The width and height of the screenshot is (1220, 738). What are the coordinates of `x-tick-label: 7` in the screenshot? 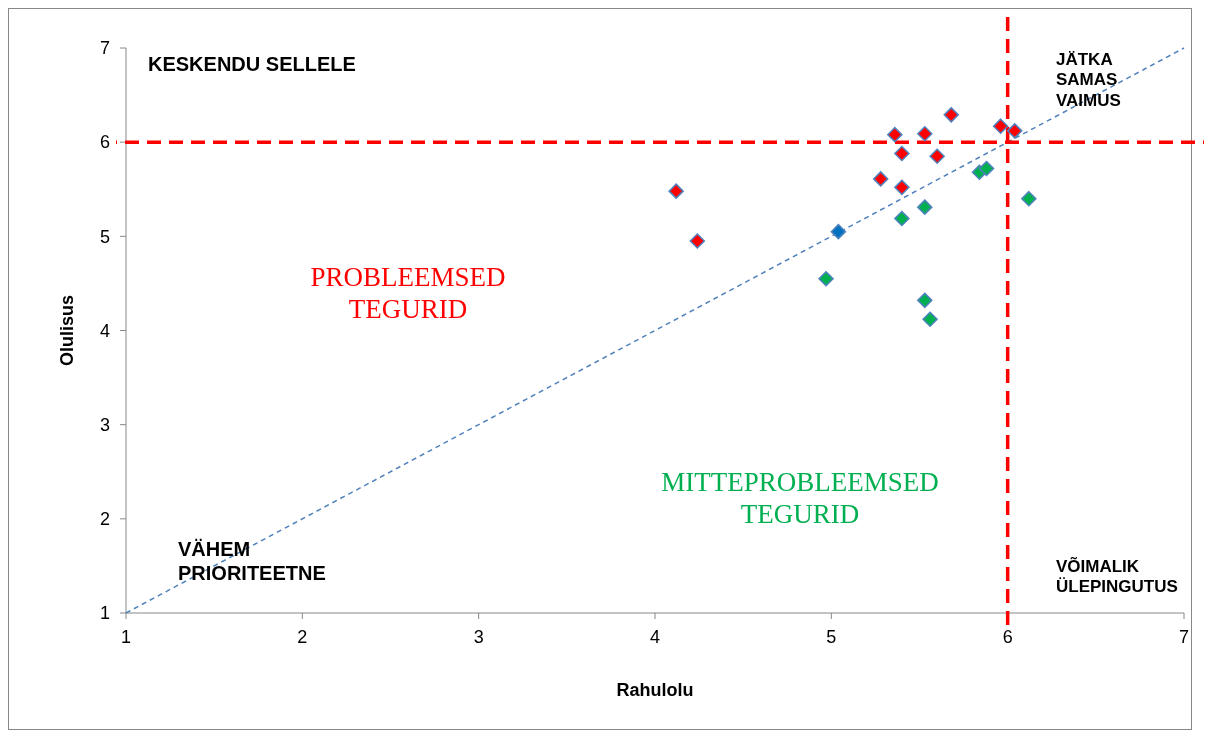 It's located at (1184, 637).